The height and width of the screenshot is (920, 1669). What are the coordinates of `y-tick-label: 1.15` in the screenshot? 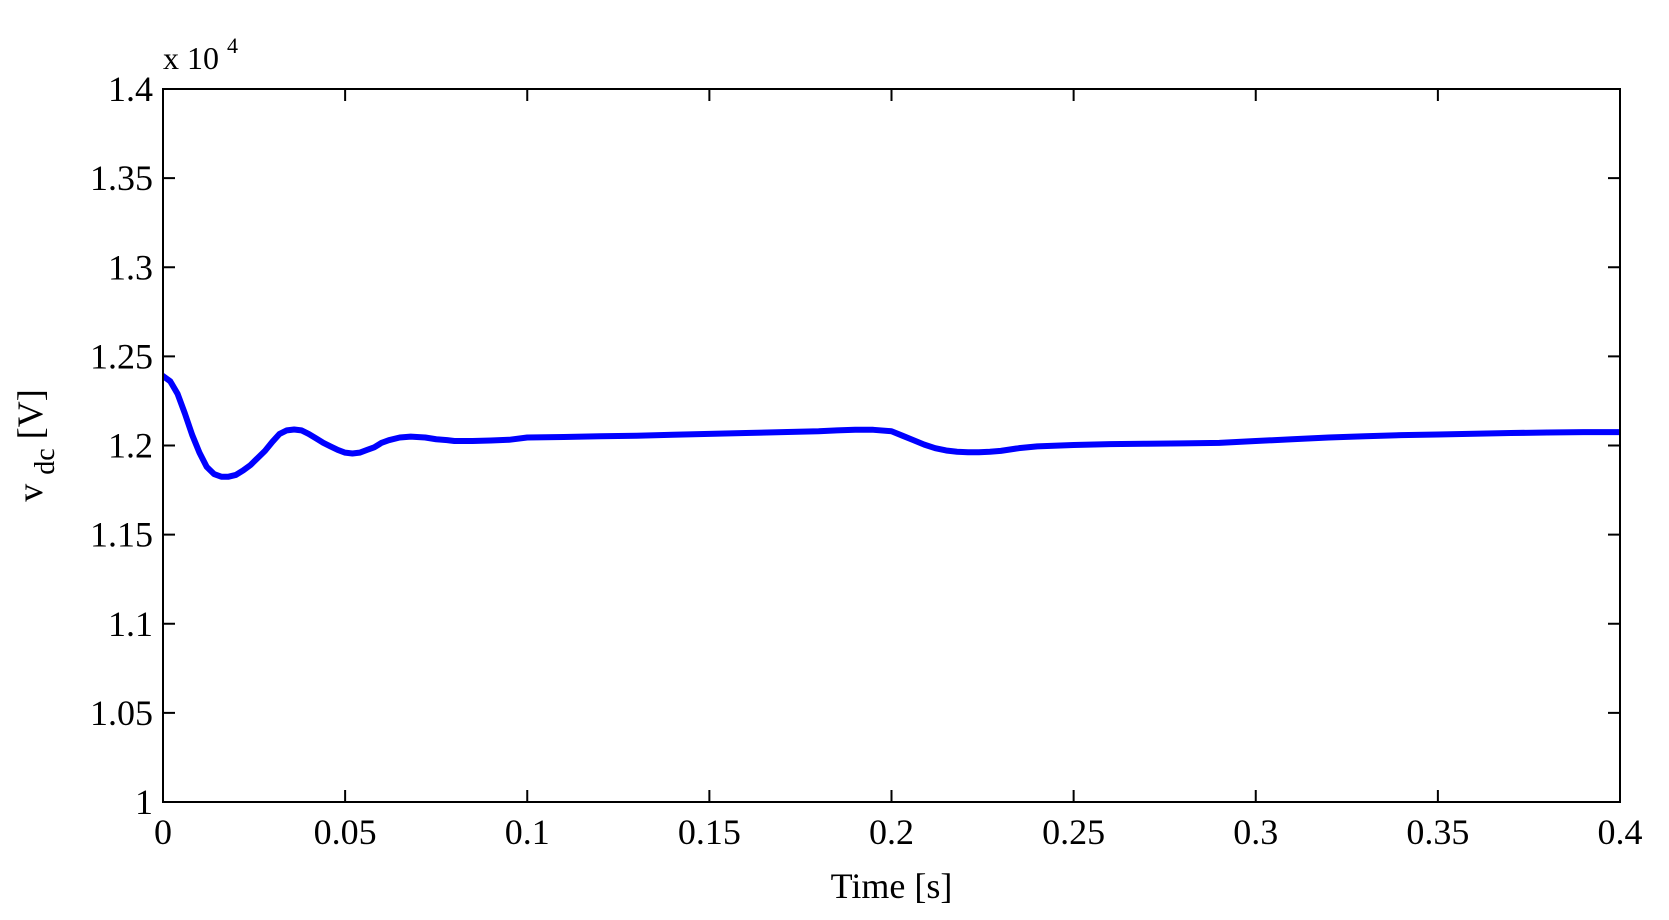 It's located at (121, 535).